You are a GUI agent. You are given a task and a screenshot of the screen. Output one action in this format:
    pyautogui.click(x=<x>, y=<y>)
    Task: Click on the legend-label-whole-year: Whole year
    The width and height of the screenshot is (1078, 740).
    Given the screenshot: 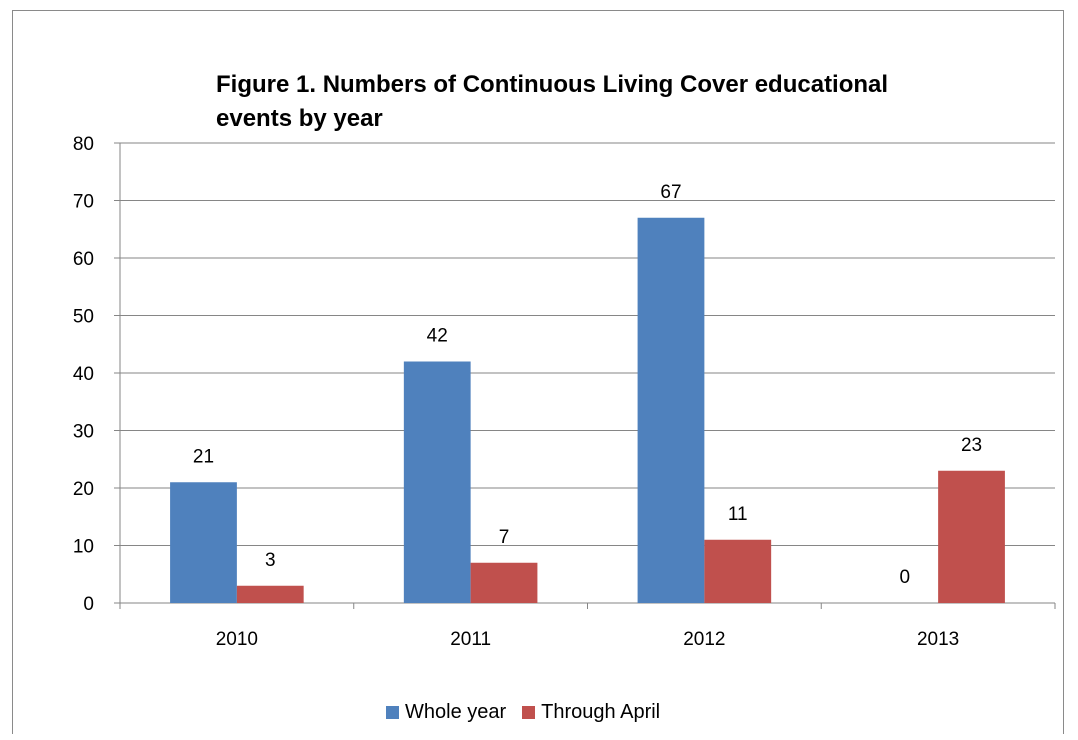 What is the action you would take?
    pyautogui.click(x=456, y=711)
    